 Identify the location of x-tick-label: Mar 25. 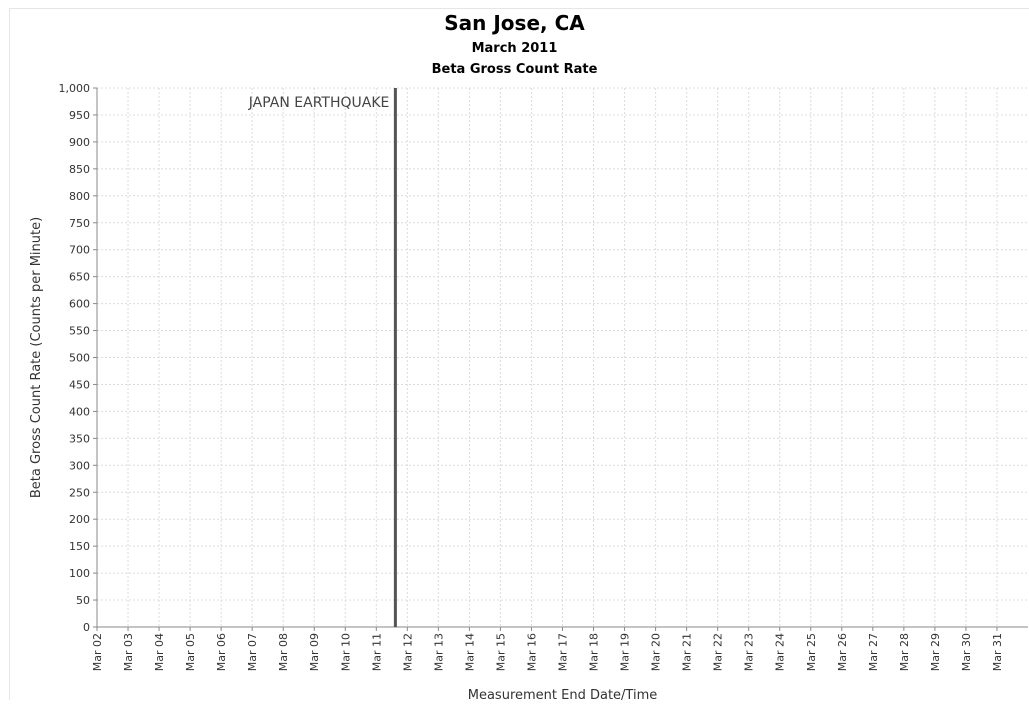
(811, 652).